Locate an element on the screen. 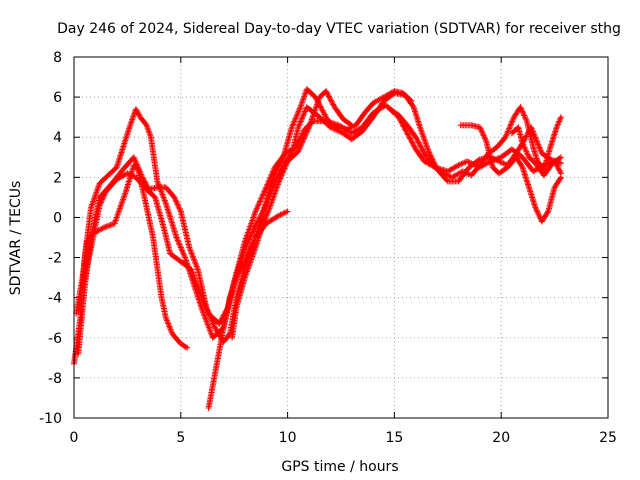 The width and height of the screenshot is (640, 480). y-tick-label: 6 is located at coordinates (57, 98).